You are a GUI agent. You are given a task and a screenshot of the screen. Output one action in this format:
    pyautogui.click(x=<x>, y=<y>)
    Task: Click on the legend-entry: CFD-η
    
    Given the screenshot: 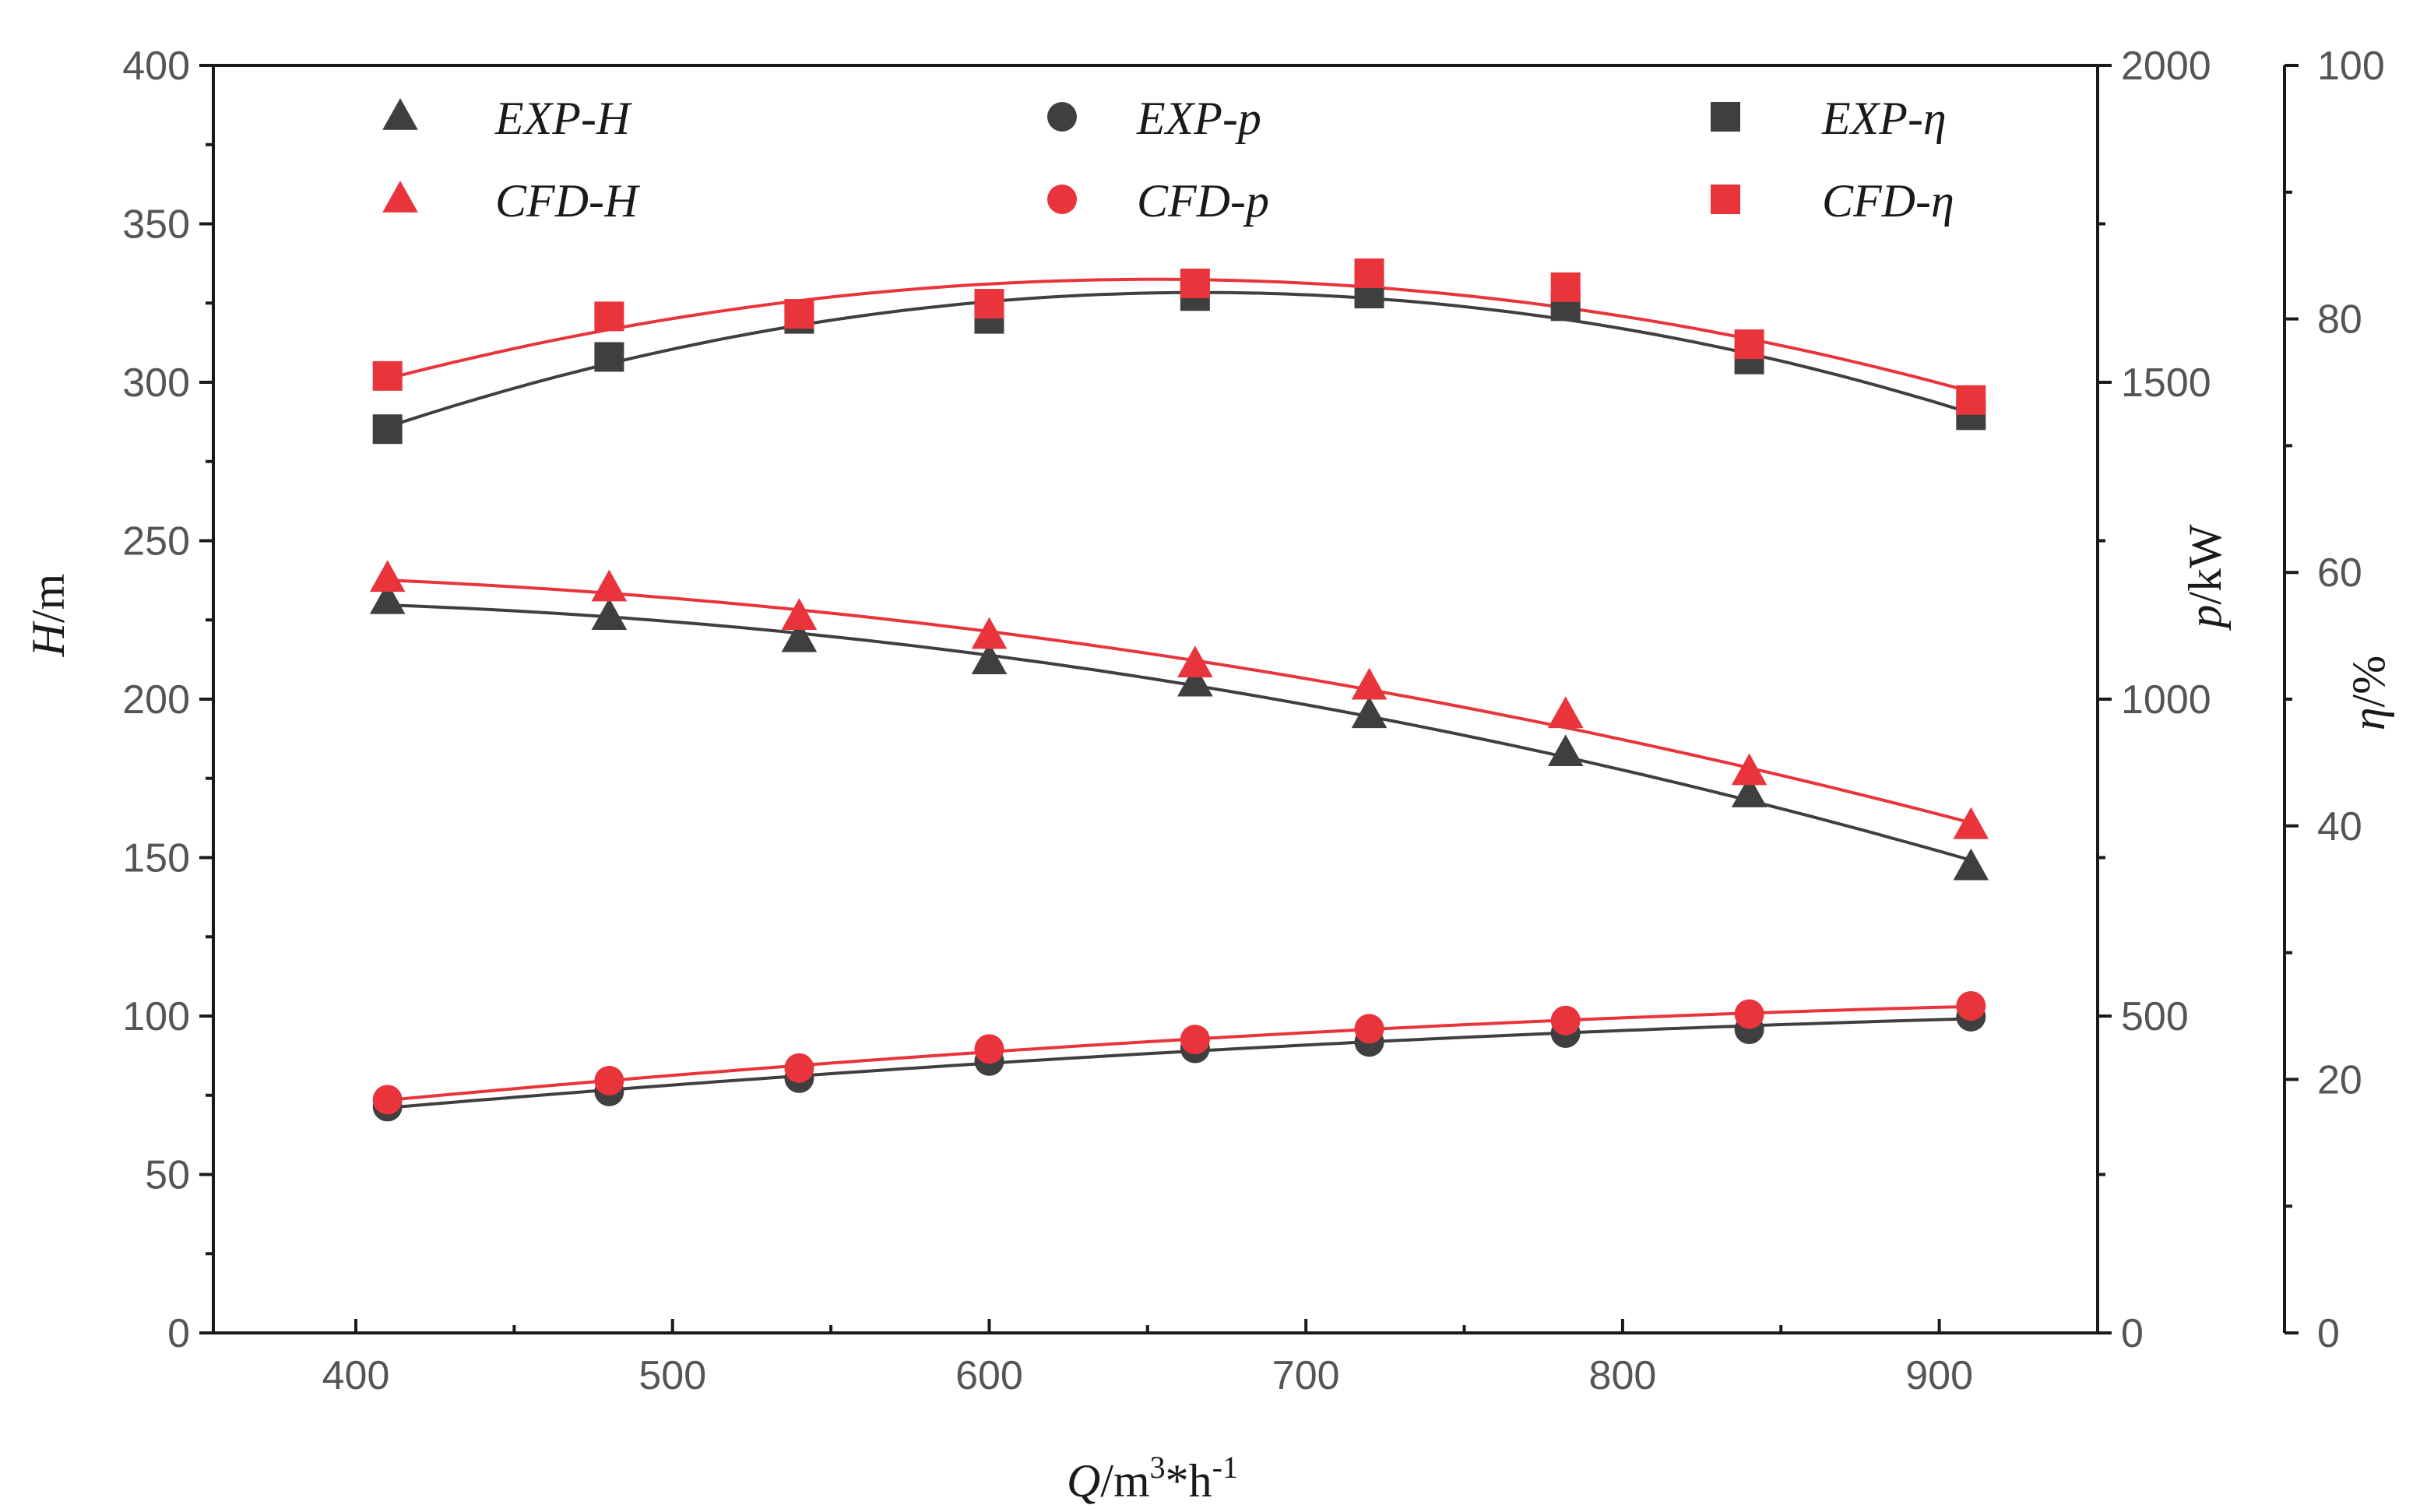 What is the action you would take?
    pyautogui.click(x=1832, y=201)
    